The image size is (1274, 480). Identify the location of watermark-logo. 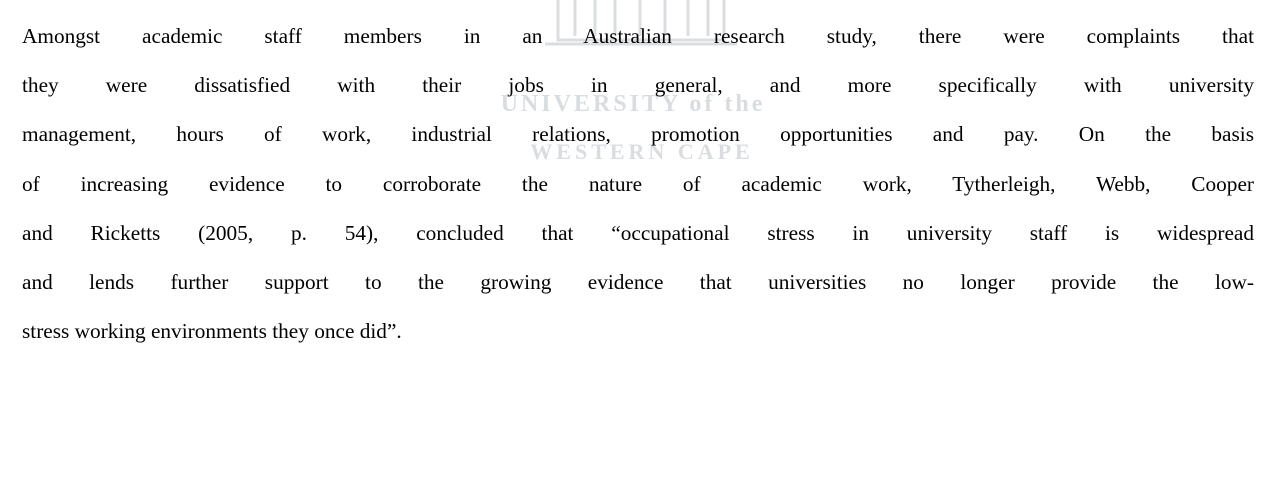
(641, 23).